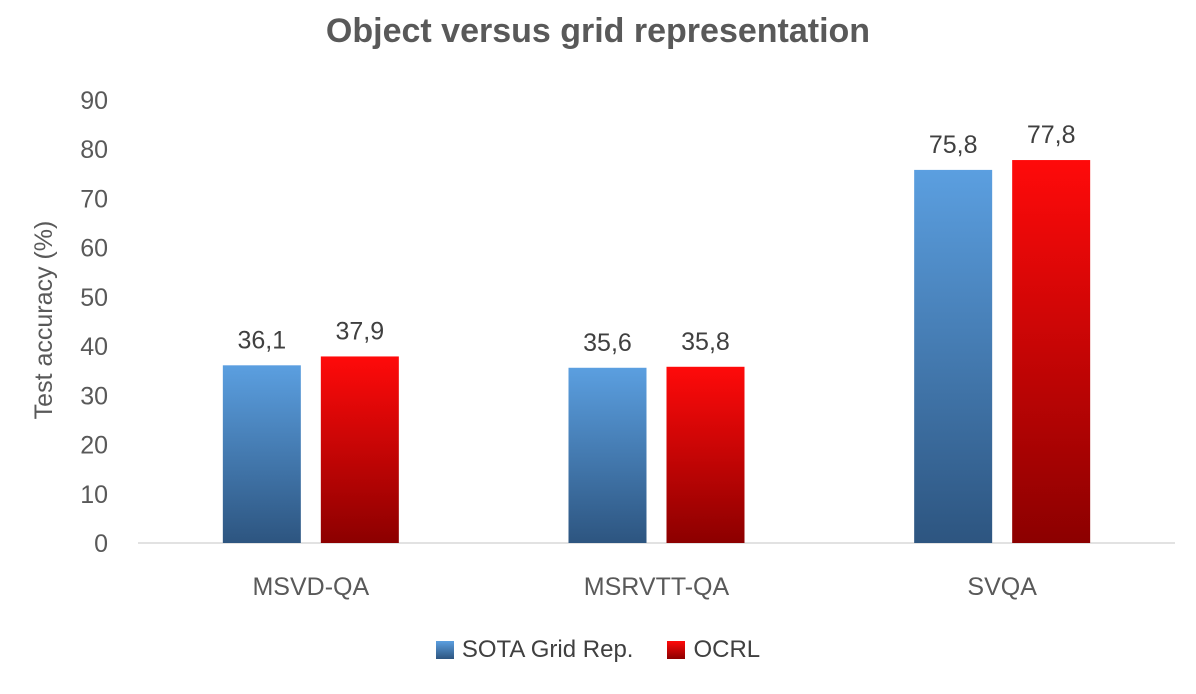 The height and width of the screenshot is (694, 1196). What do you see at coordinates (94, 446) in the screenshot?
I see `y-tick-label: 20` at bounding box center [94, 446].